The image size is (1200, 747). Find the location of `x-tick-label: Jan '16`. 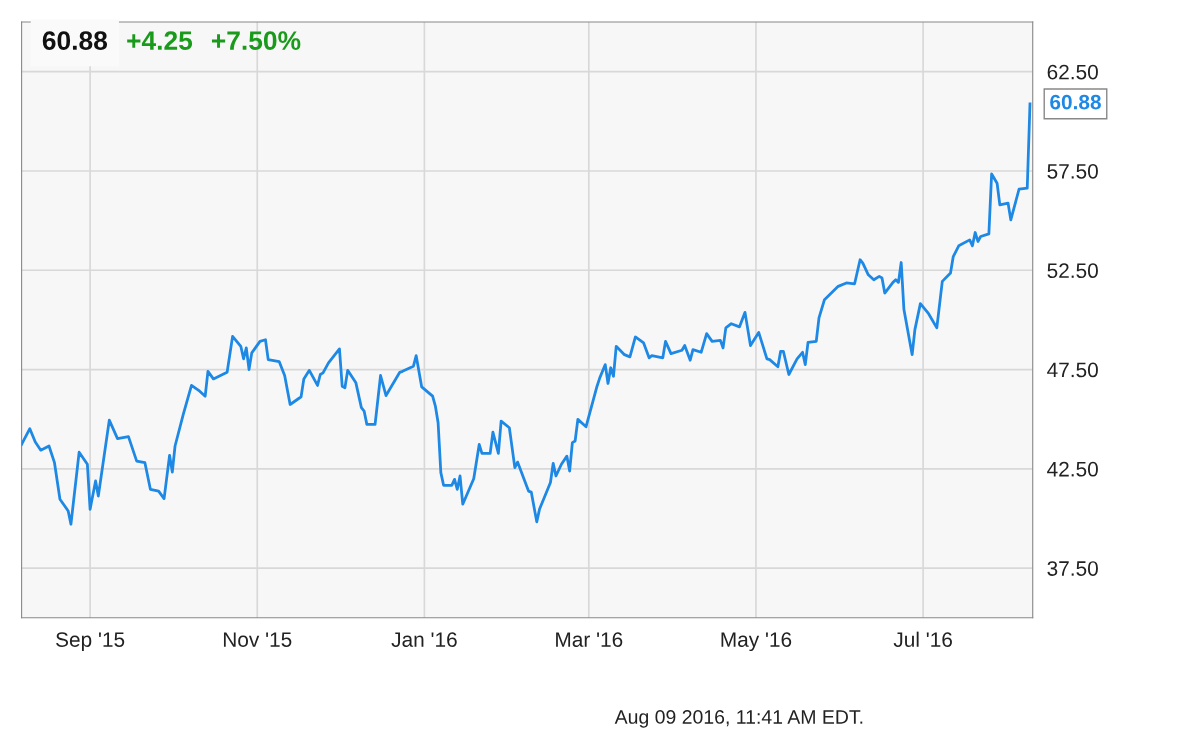

x-tick-label: Jan '16 is located at coordinates (424, 639).